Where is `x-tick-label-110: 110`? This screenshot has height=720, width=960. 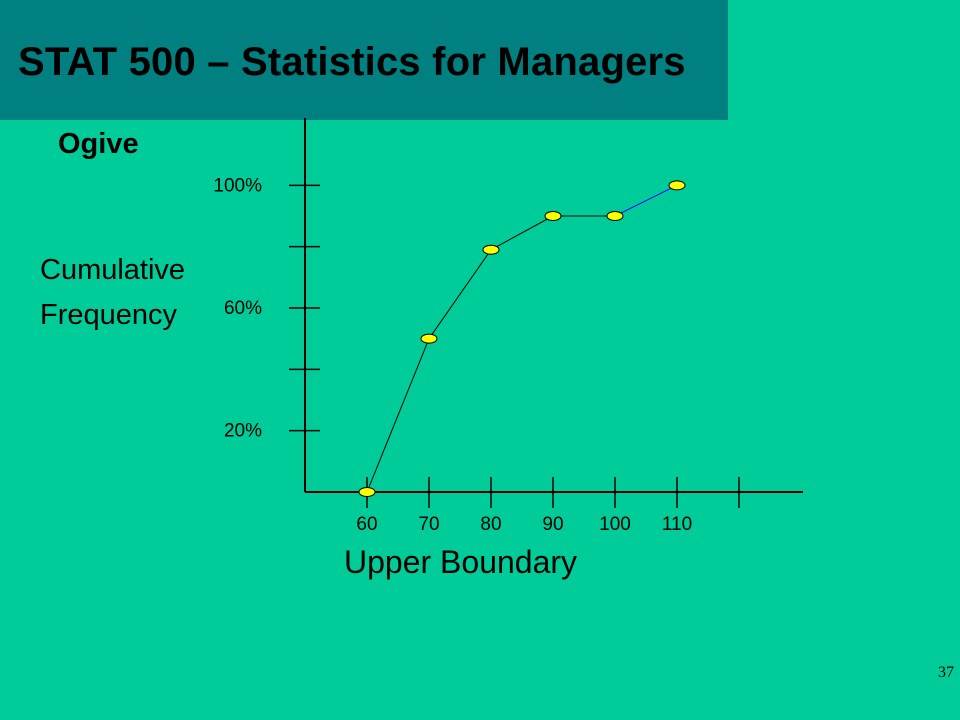
x-tick-label-110: 110 is located at coordinates (677, 524).